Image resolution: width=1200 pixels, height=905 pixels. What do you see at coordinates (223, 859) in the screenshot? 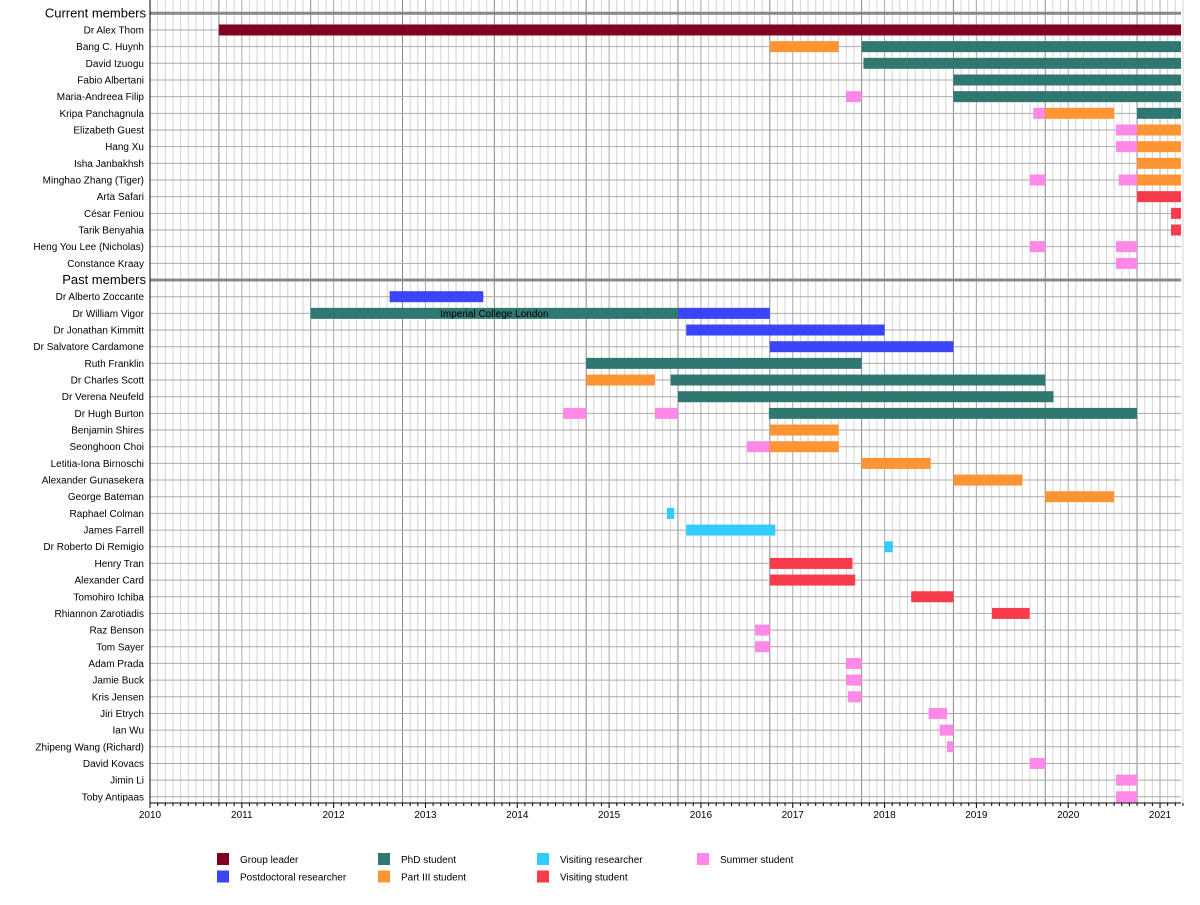
I see `legend-swatch-group-leader` at bounding box center [223, 859].